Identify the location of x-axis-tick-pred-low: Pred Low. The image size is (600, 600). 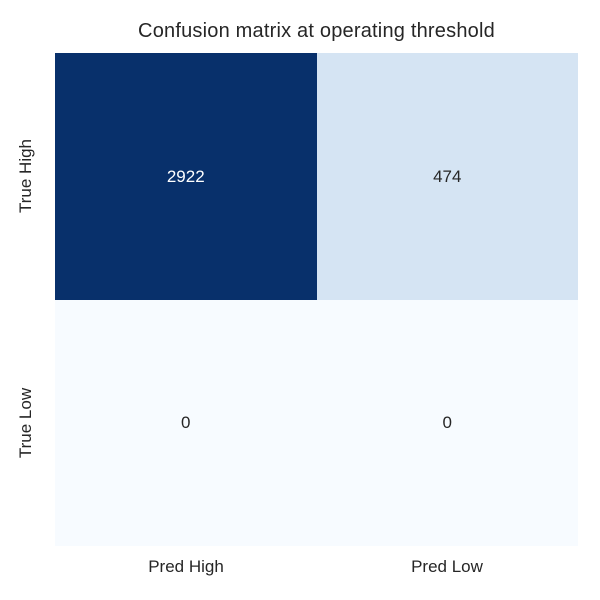
(447, 566).